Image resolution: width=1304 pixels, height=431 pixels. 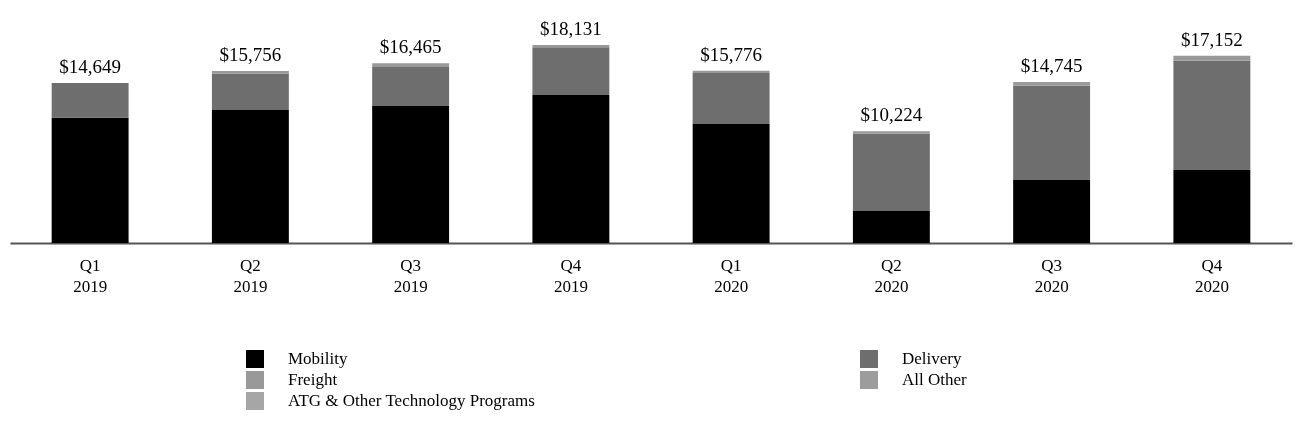 What do you see at coordinates (313, 380) in the screenshot?
I see `legend-label: Freight` at bounding box center [313, 380].